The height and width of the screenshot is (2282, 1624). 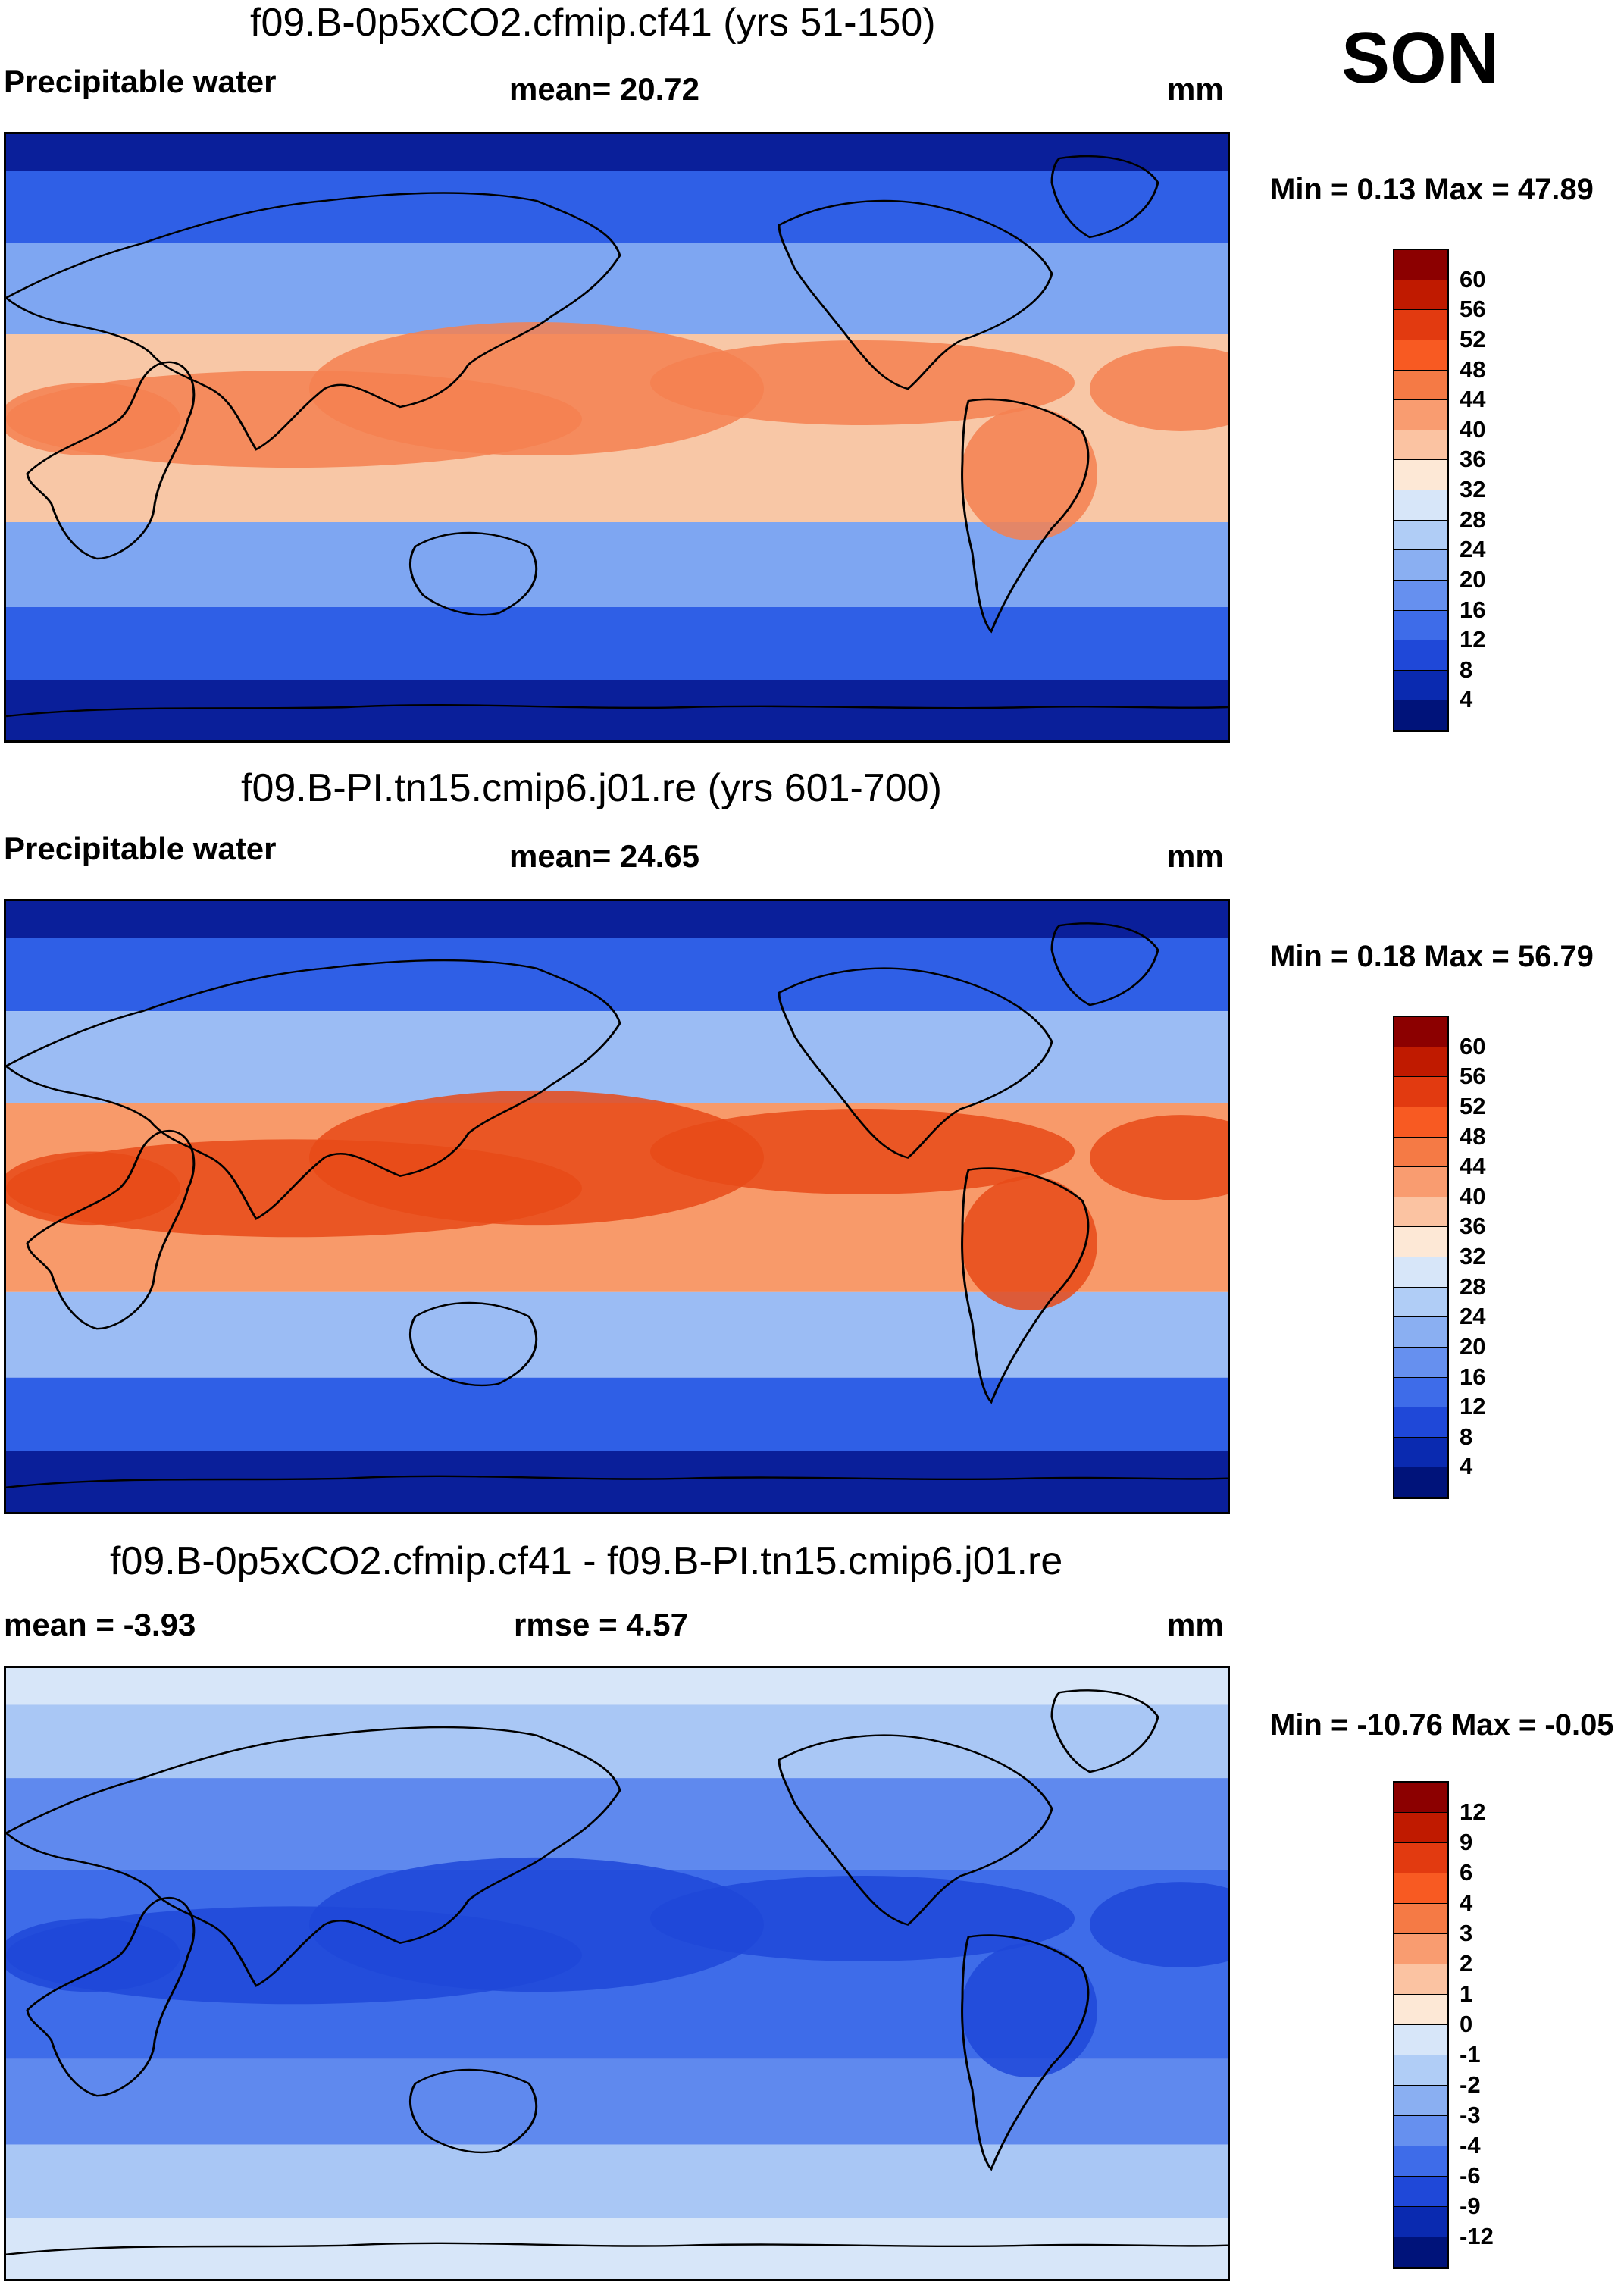 I want to click on colorbar-tick-label: -6, so click(x=1470, y=2175).